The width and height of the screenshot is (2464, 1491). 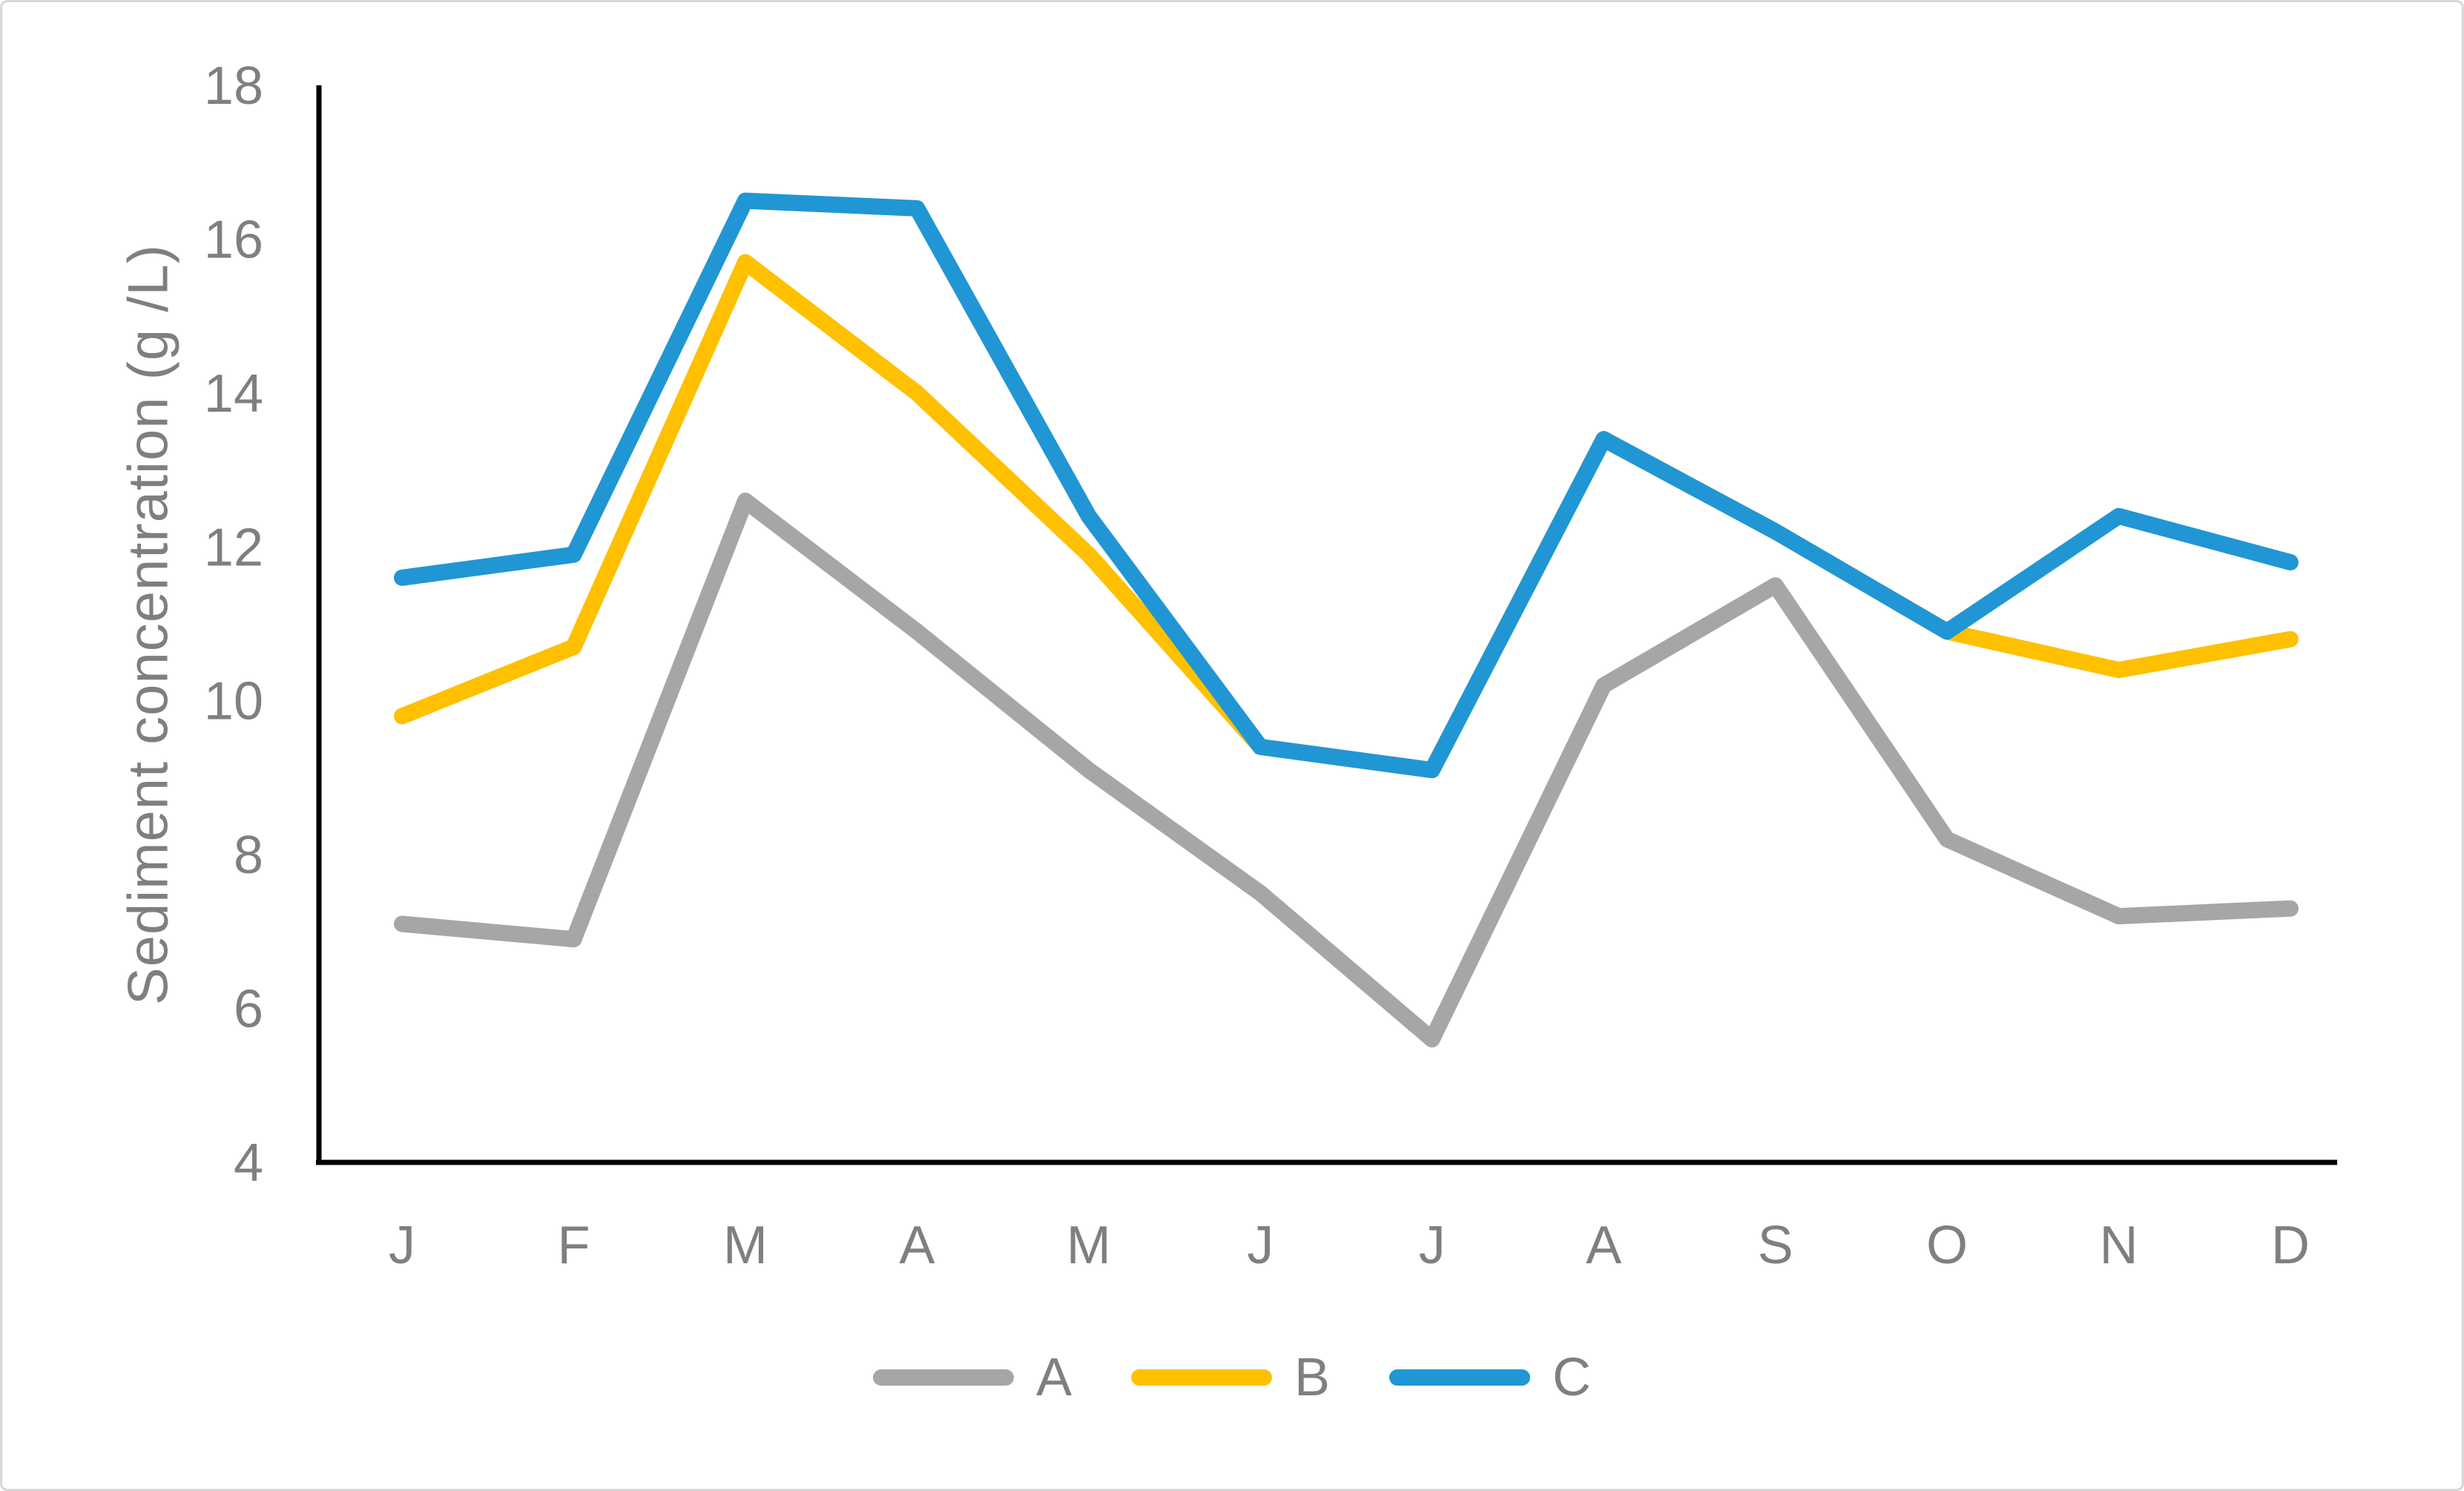 What do you see at coordinates (943, 1377) in the screenshot?
I see `legend-swatch-a` at bounding box center [943, 1377].